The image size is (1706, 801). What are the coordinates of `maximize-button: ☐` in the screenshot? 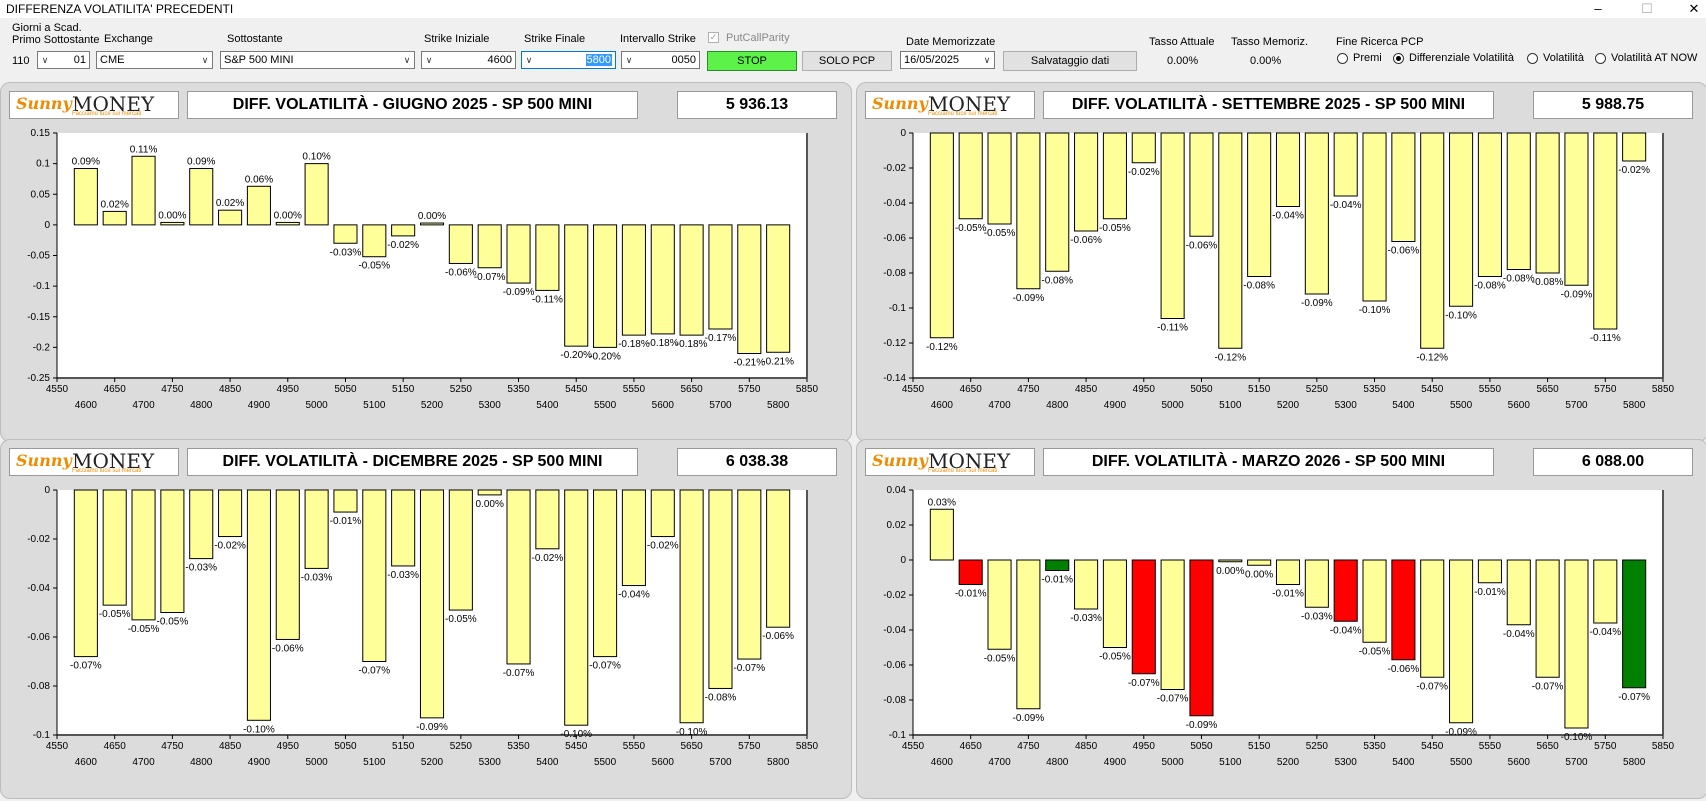 It's located at (1647, 8).